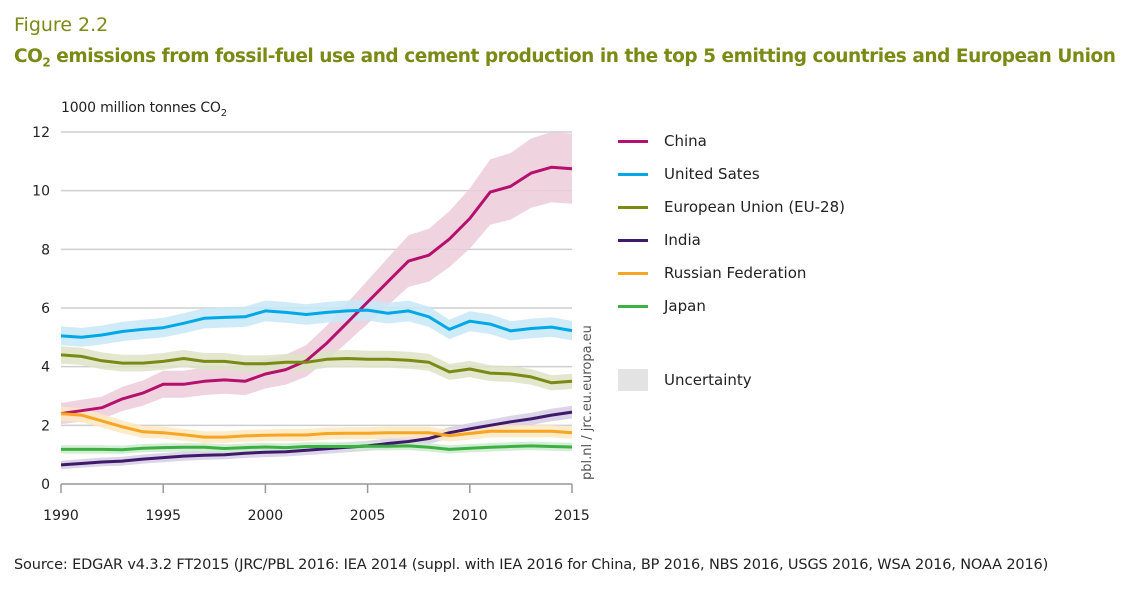  I want to click on x-tick-label: 2010, so click(470, 516).